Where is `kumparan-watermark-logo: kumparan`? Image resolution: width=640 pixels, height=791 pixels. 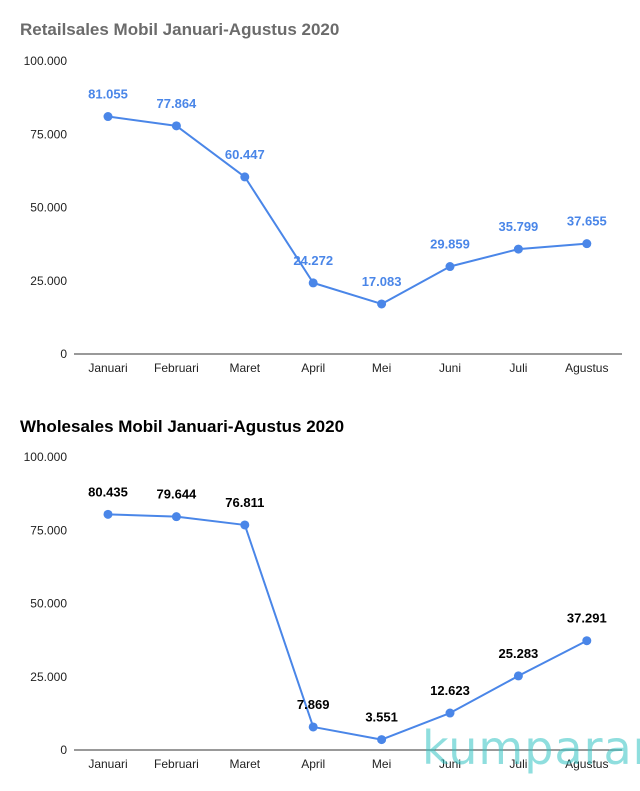 kumparan-watermark-logo: kumparan is located at coordinates (531, 748).